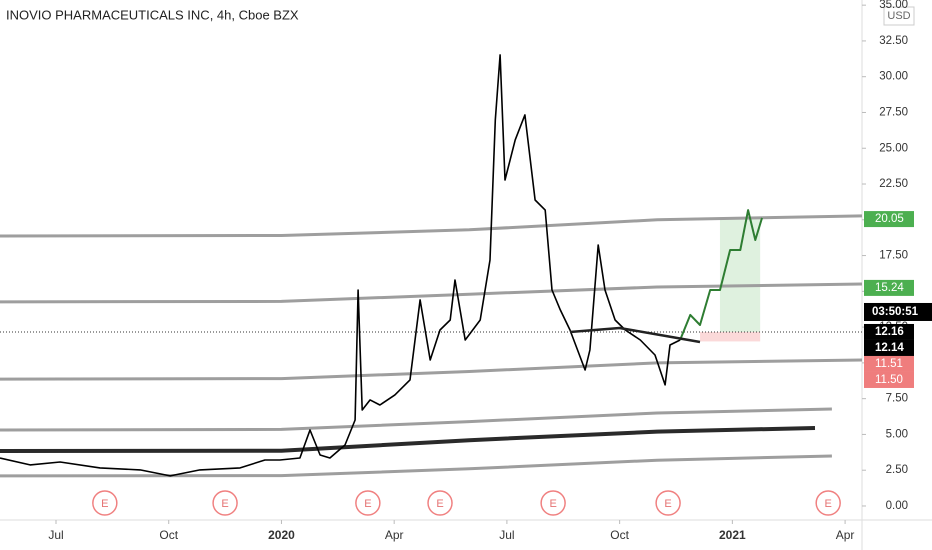  What do you see at coordinates (897, 506) in the screenshot?
I see `y-tick-label: 0.00` at bounding box center [897, 506].